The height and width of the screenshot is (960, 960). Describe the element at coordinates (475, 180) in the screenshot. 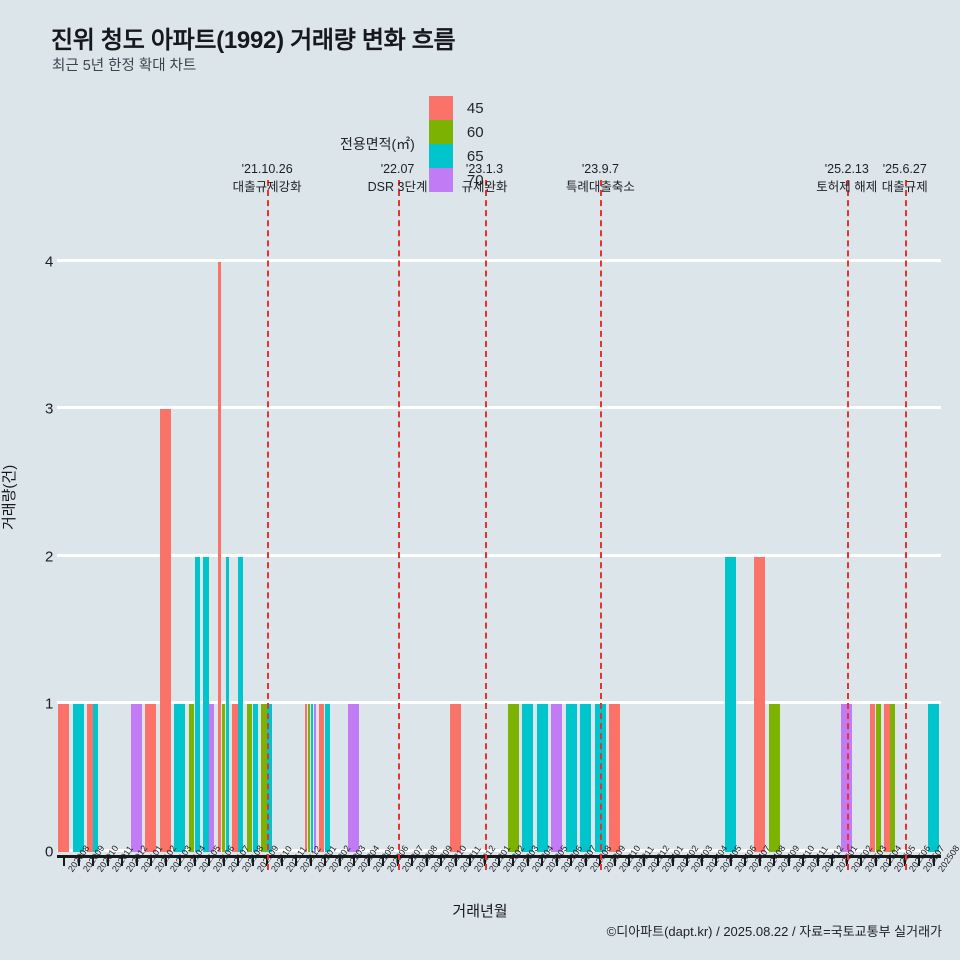

I see `legend-label: 70` at that location.